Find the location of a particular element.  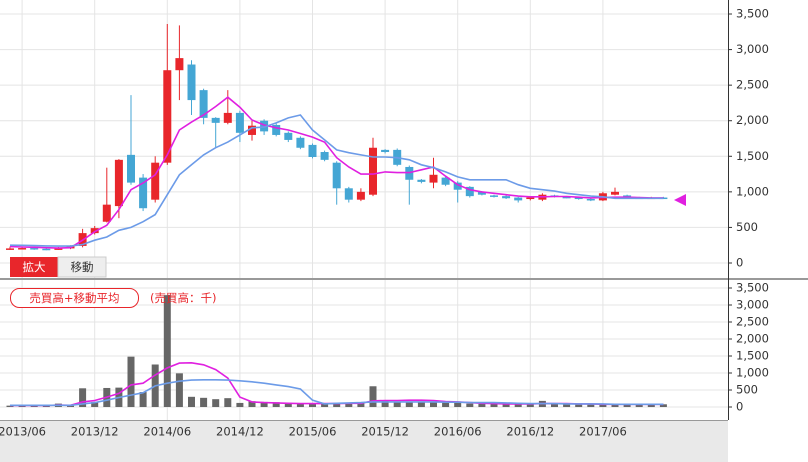

x-tick-label: 2015/12 is located at coordinates (385, 432).